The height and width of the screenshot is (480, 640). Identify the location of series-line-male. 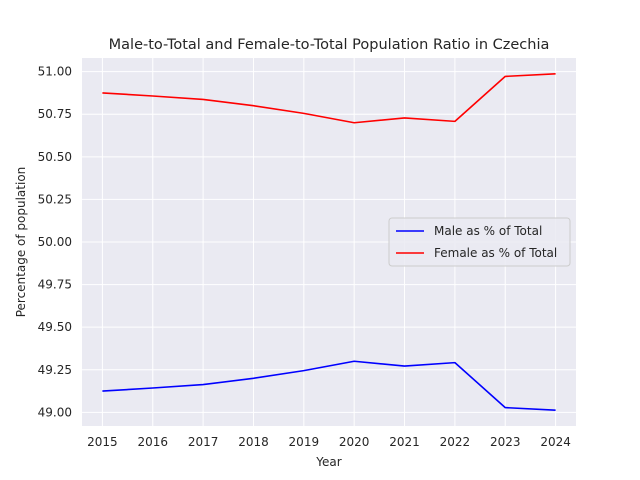
(329, 385).